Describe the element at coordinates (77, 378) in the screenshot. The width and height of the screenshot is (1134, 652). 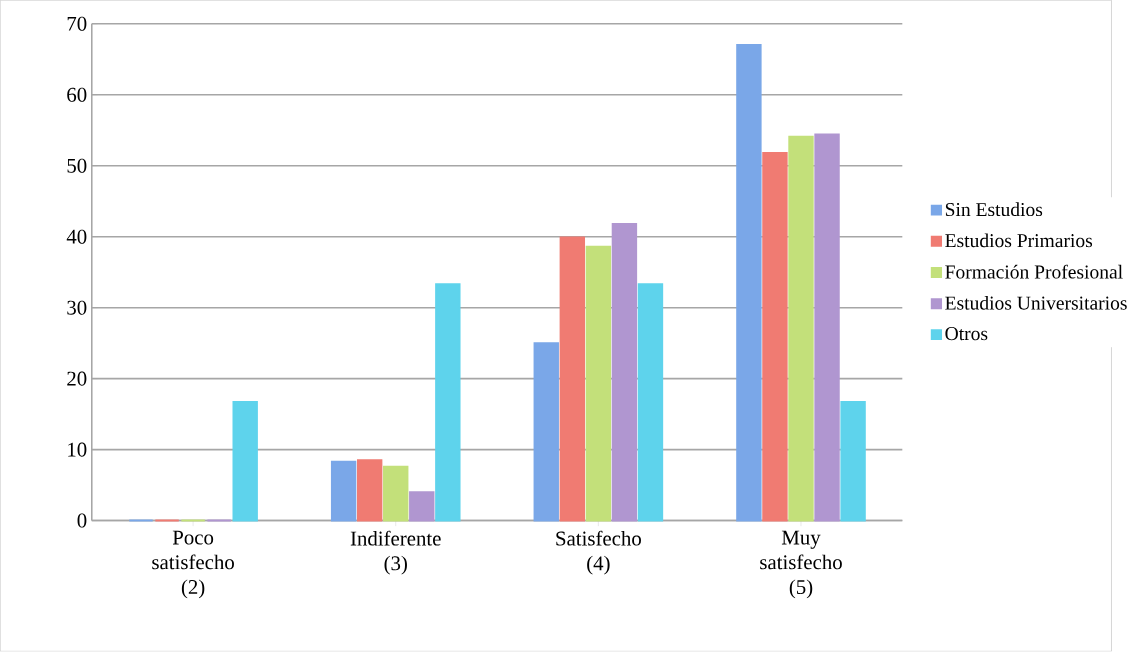
I see `y-tick-label: 20` at that location.